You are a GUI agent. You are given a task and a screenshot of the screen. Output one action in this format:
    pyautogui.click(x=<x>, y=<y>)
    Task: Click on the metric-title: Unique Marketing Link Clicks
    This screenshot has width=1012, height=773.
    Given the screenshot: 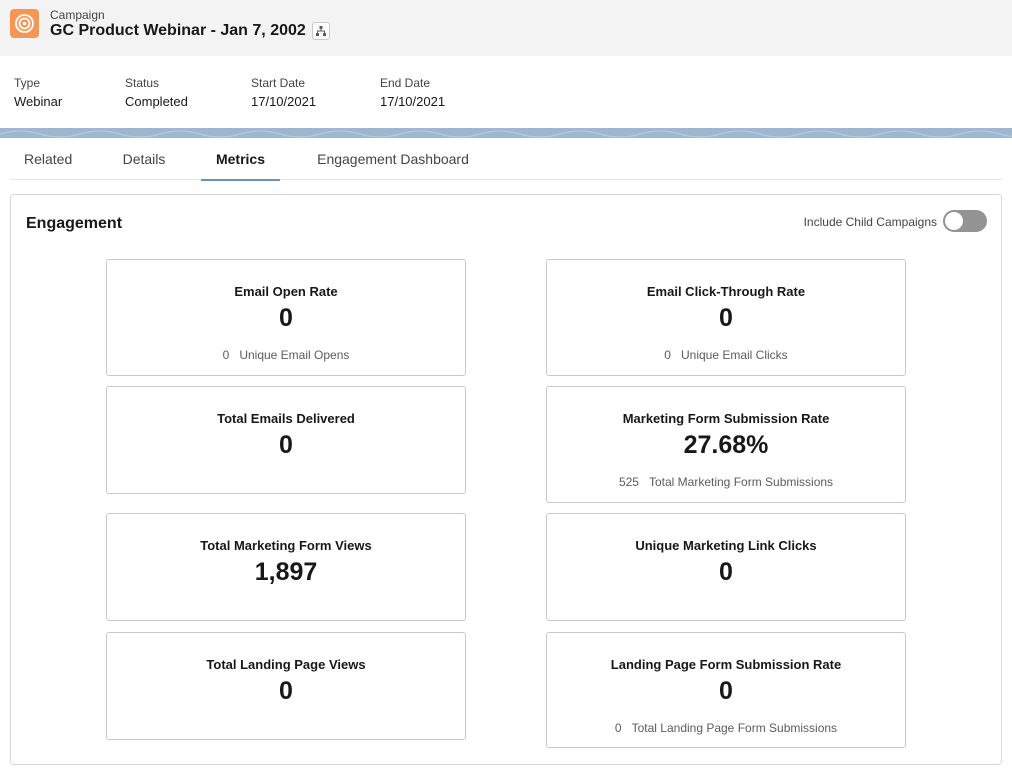 What is the action you would take?
    pyautogui.click(x=726, y=545)
    